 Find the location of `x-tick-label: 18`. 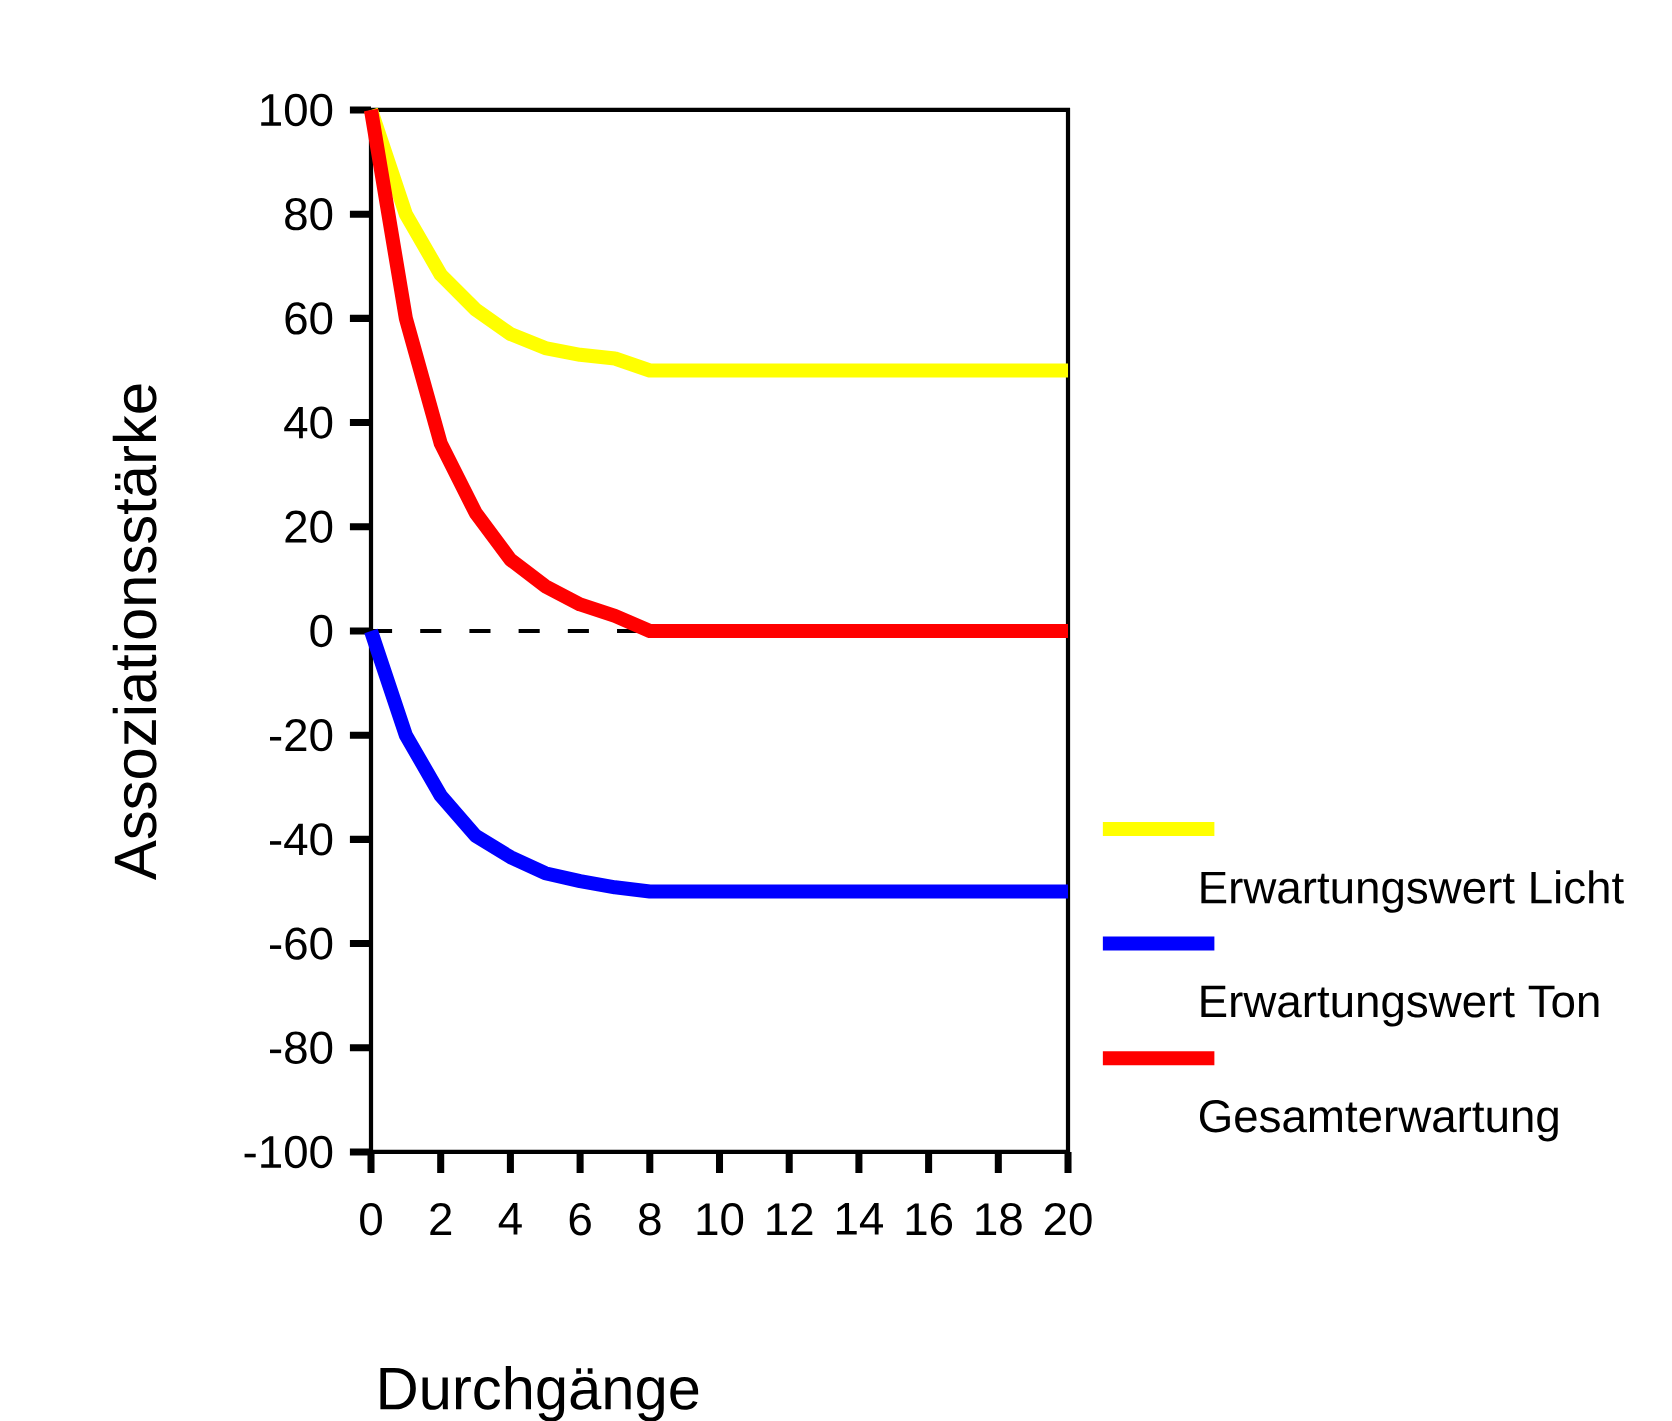

x-tick-label: 18 is located at coordinates (999, 1219).